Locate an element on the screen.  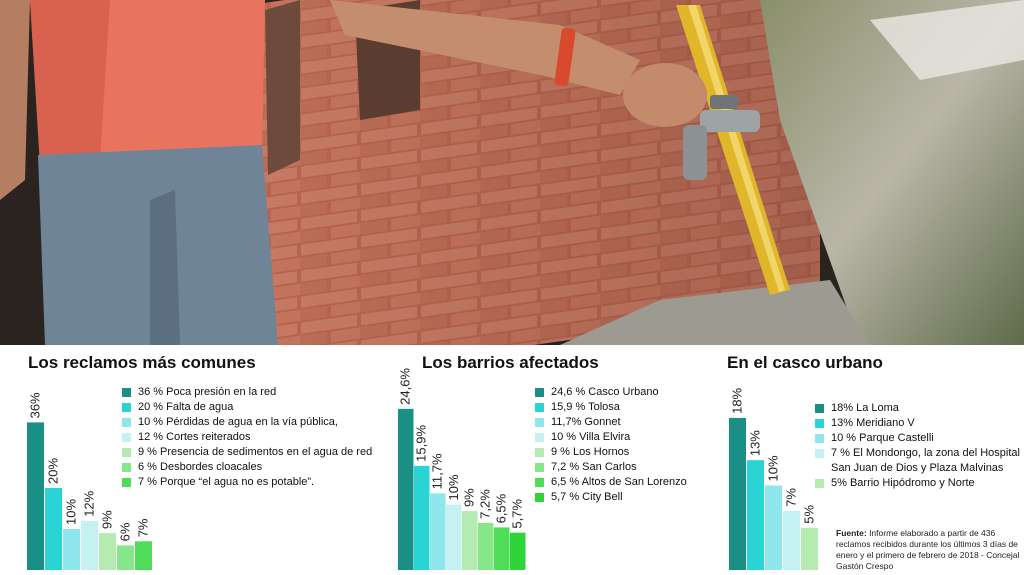
bar-value-label: 6% is located at coordinates (125, 531).